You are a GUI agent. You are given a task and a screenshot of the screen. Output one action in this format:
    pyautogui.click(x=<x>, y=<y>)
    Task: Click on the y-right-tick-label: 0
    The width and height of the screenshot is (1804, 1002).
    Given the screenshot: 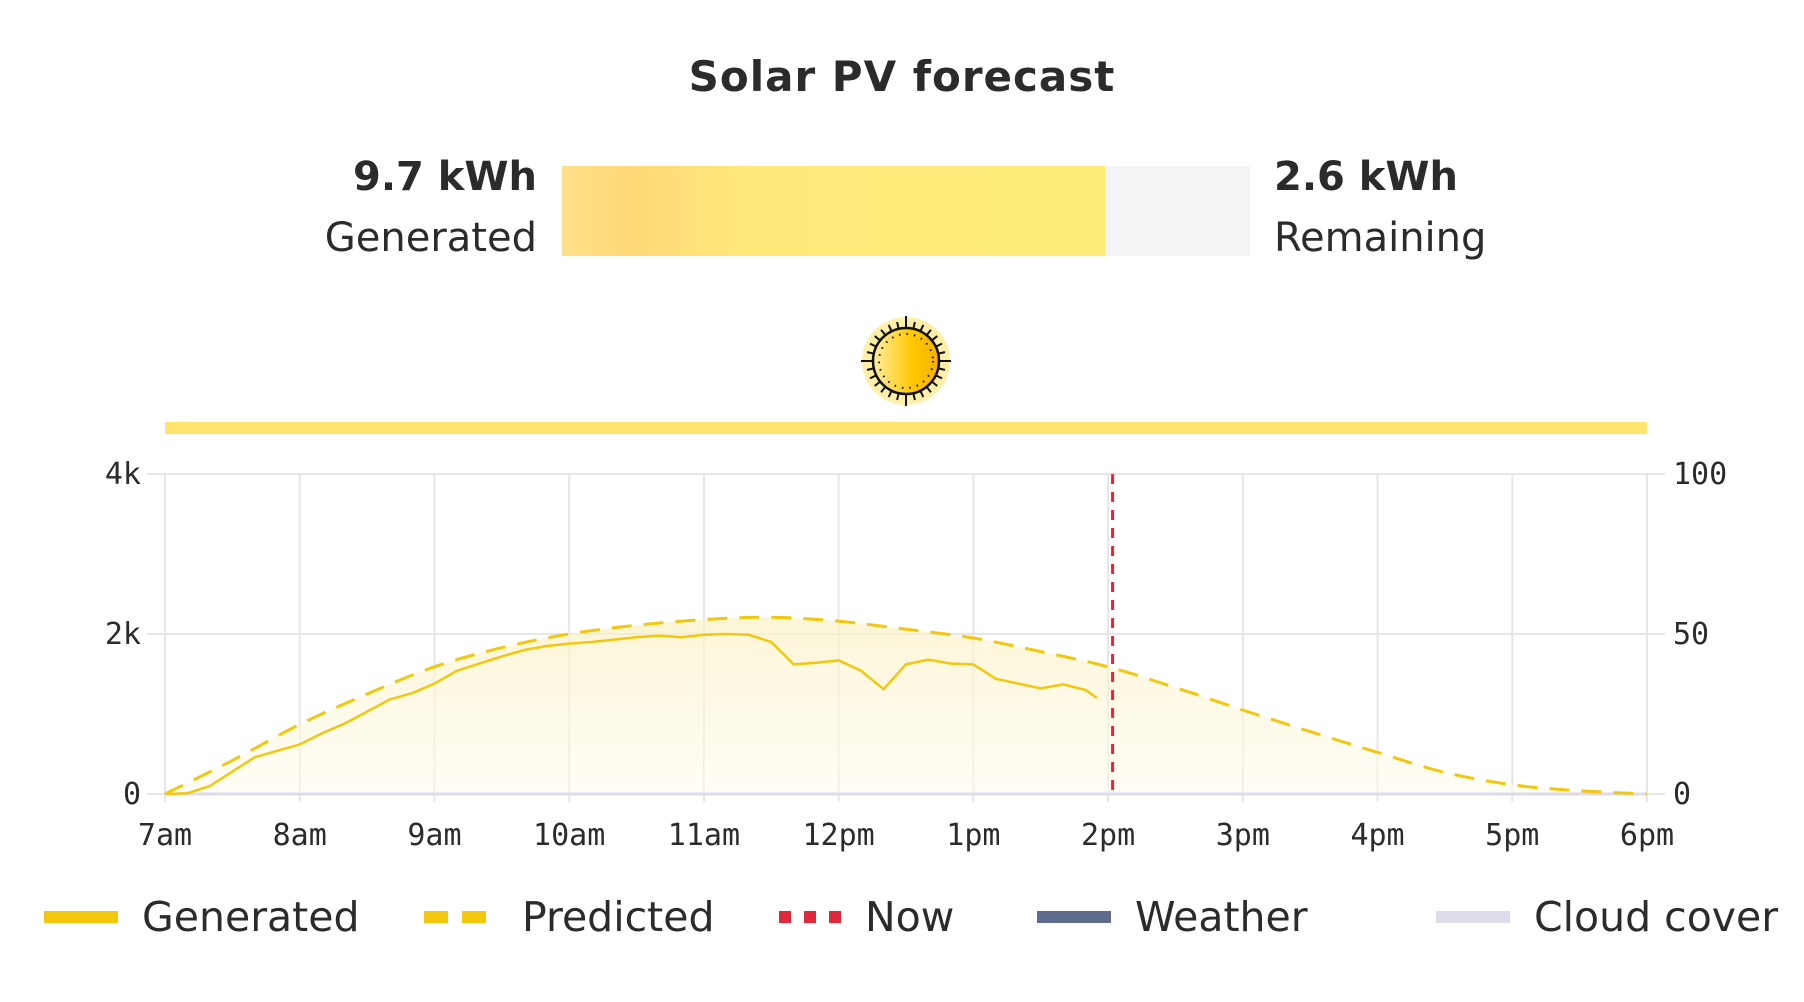 What is the action you would take?
    pyautogui.click(x=1682, y=794)
    